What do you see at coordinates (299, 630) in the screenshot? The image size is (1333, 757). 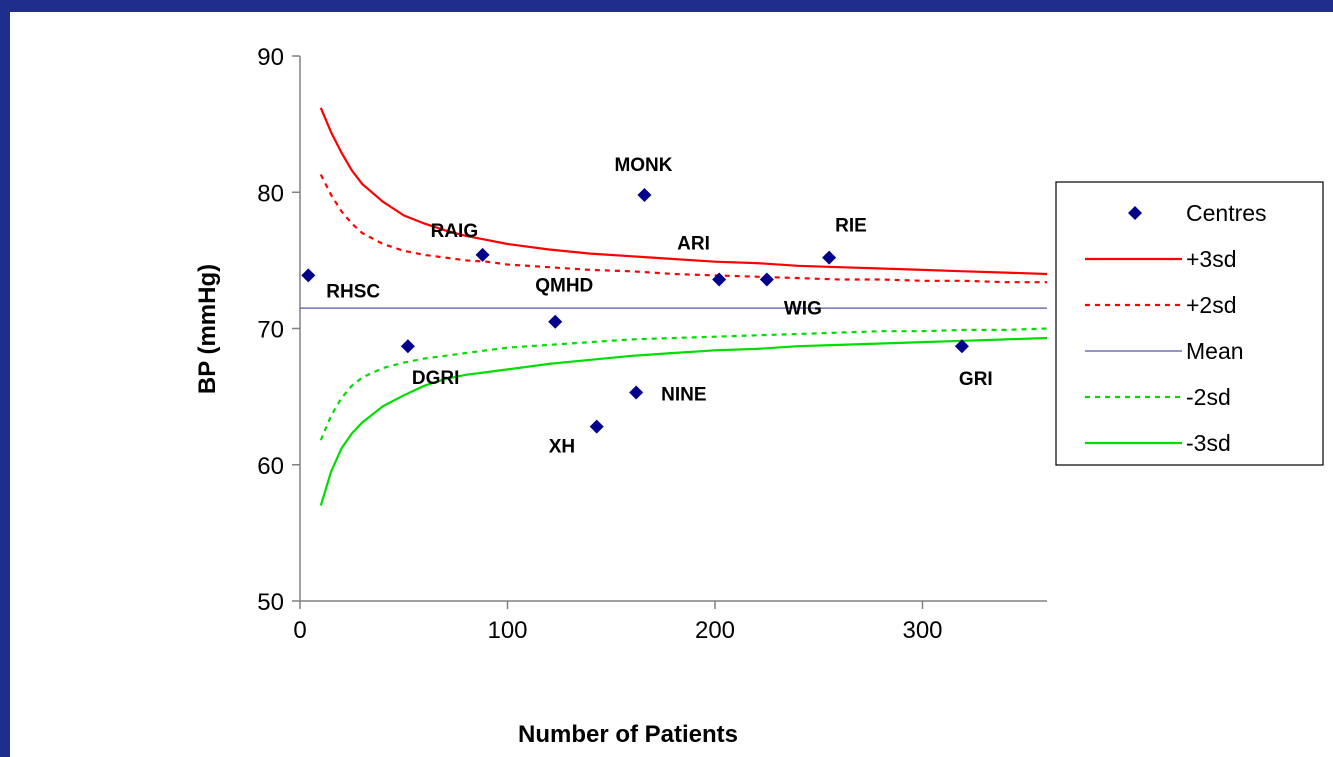 I see `x-tick-label: 0` at bounding box center [299, 630].